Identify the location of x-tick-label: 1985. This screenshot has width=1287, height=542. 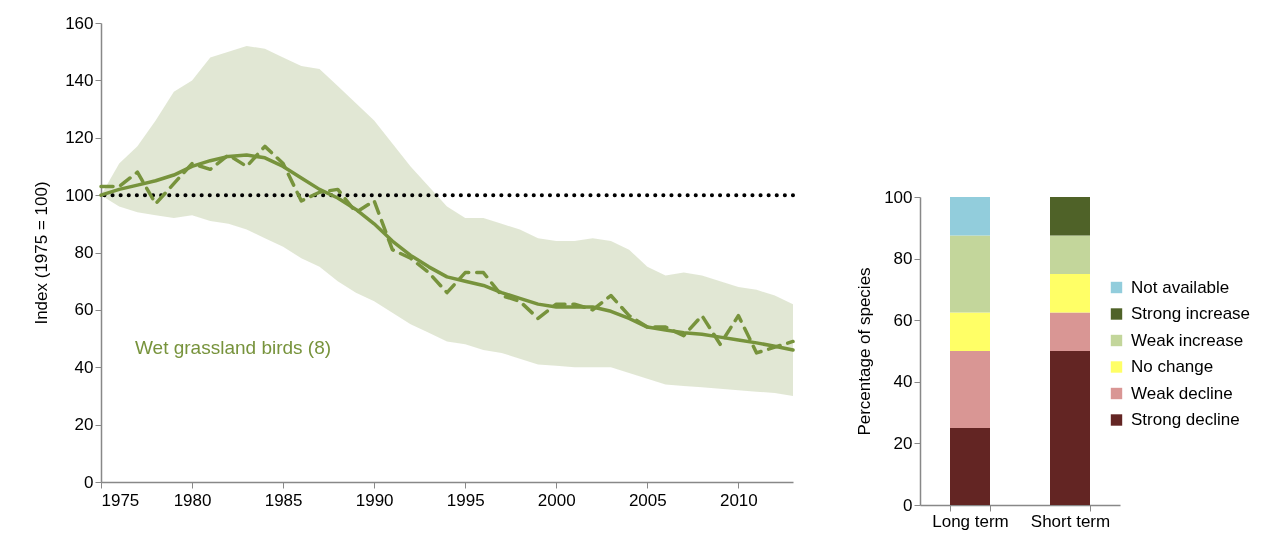
(283, 500).